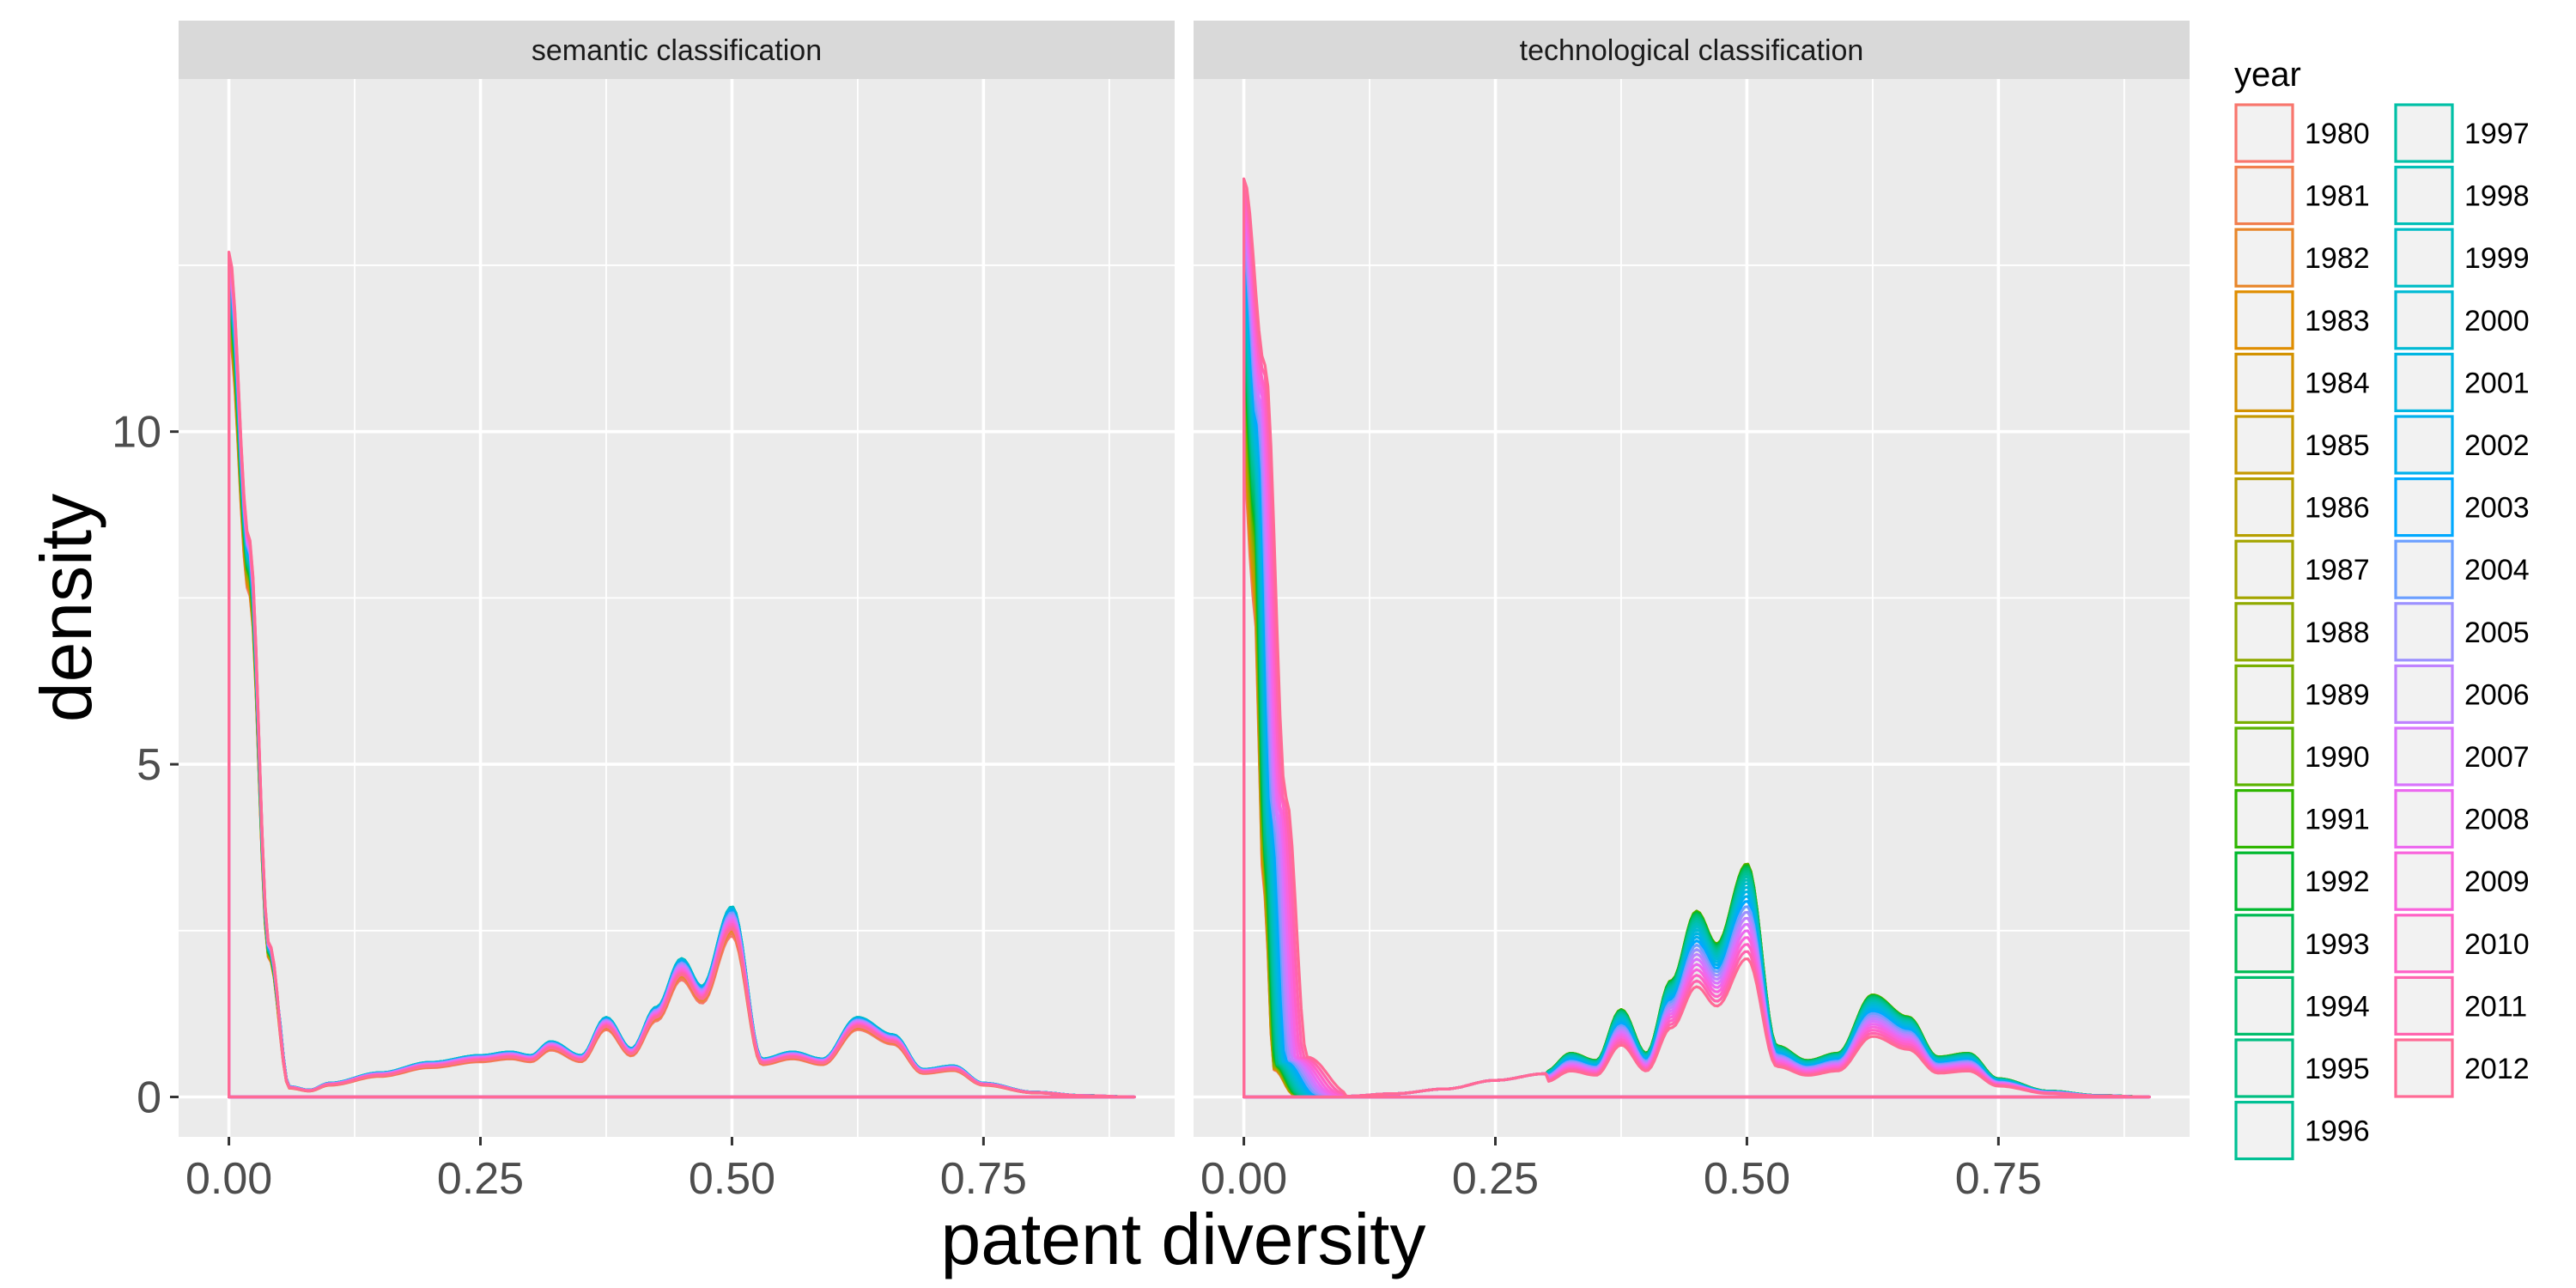 The height and width of the screenshot is (1288, 2576). I want to click on legend-key-1980, so click(2265, 133).